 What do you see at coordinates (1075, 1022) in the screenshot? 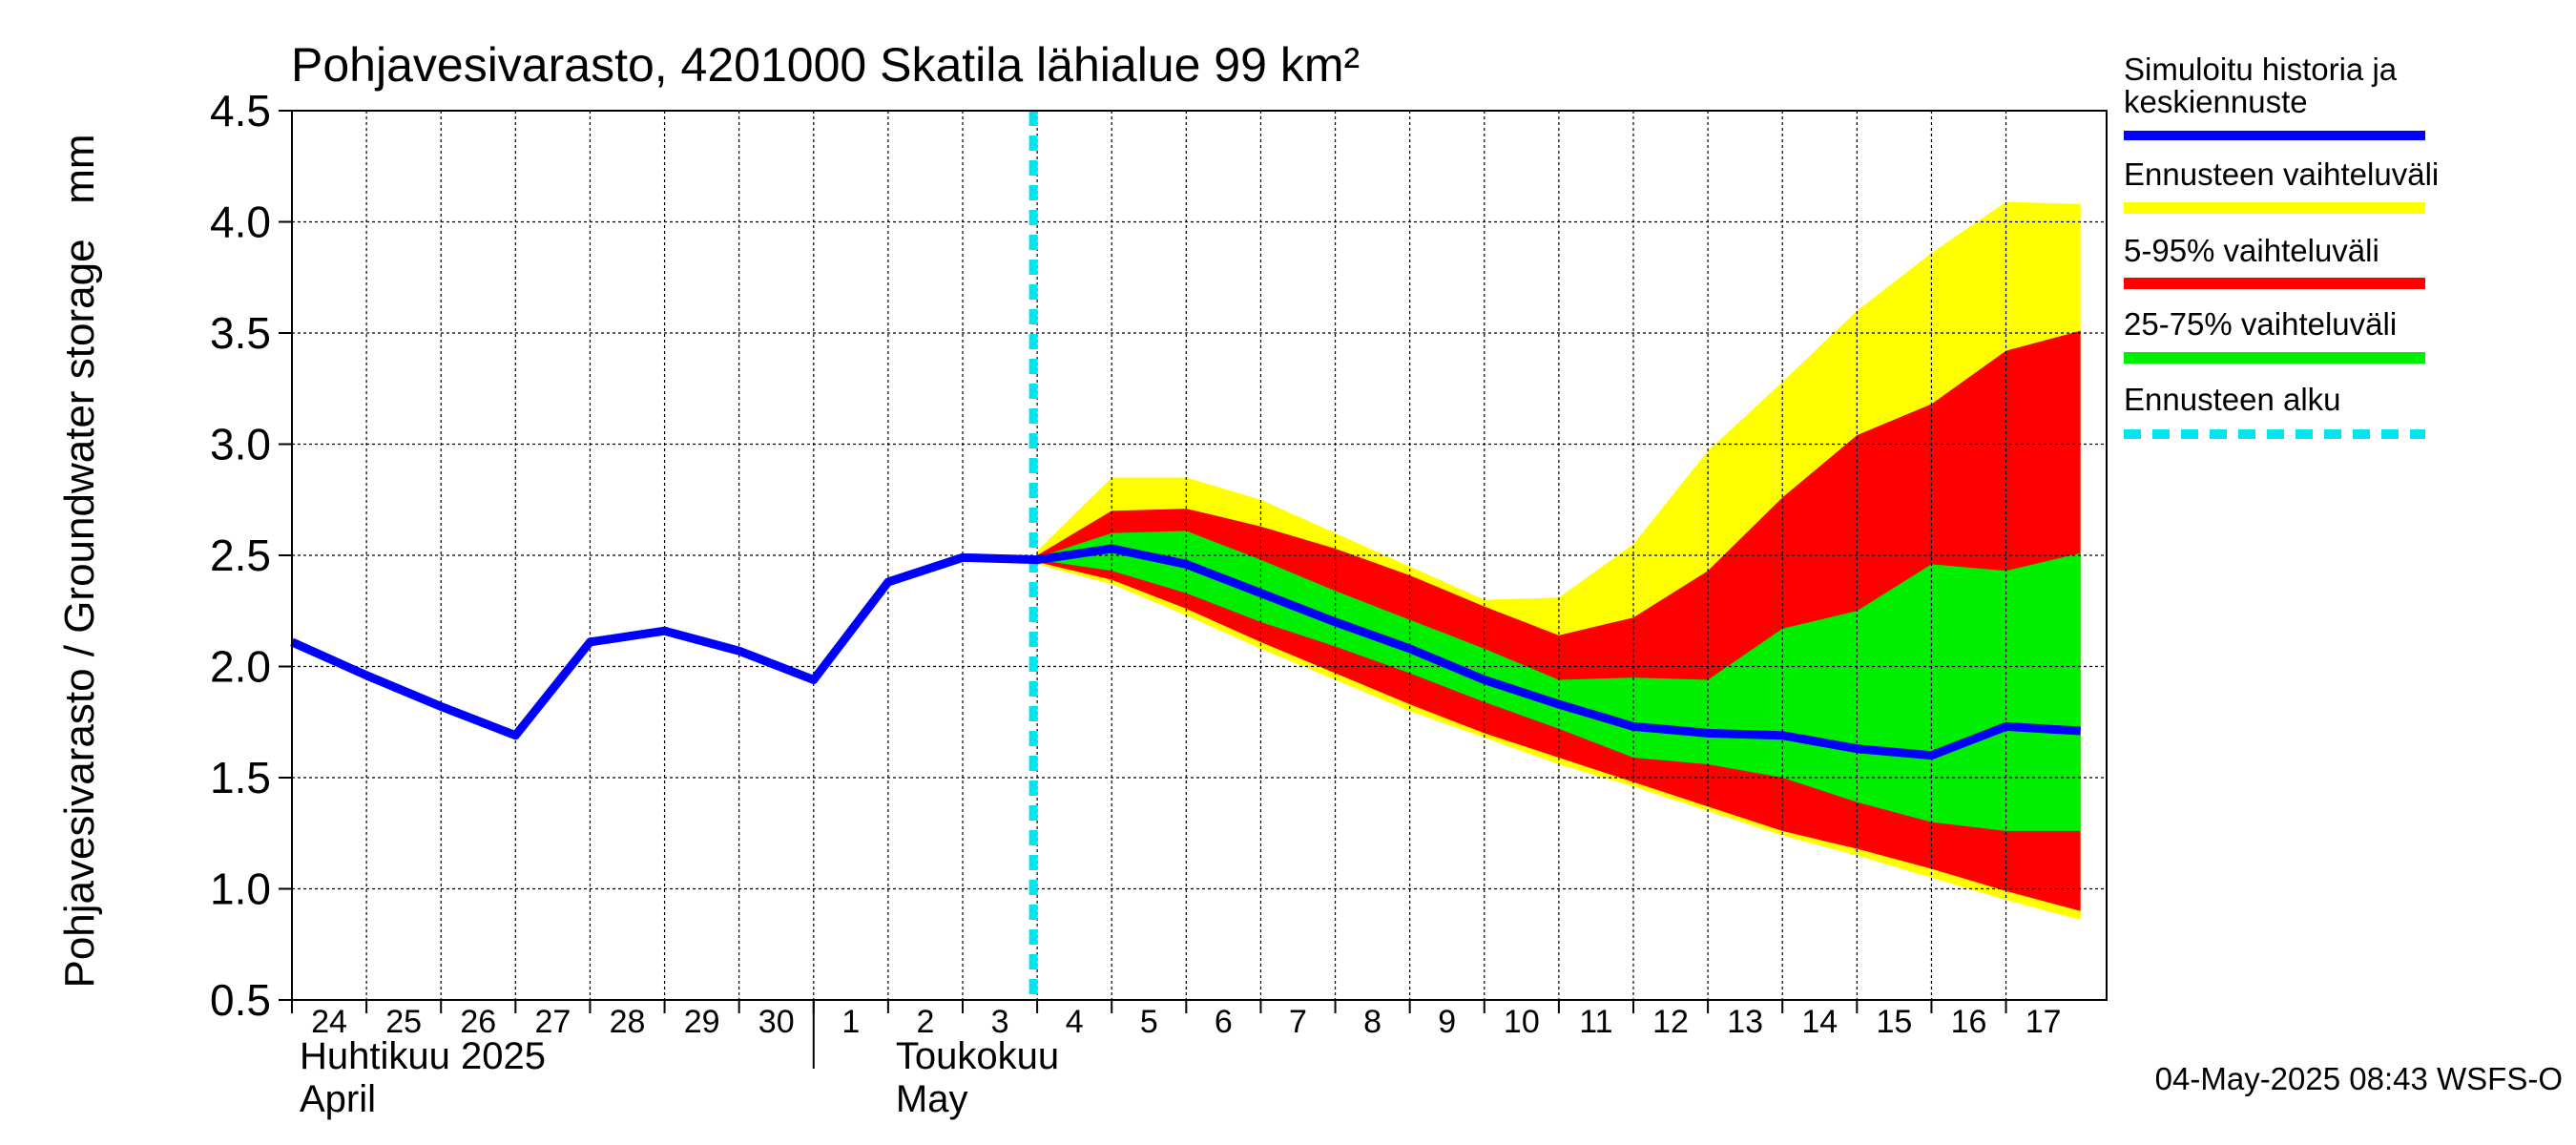
I see `x-tick-label-10: 4` at bounding box center [1075, 1022].